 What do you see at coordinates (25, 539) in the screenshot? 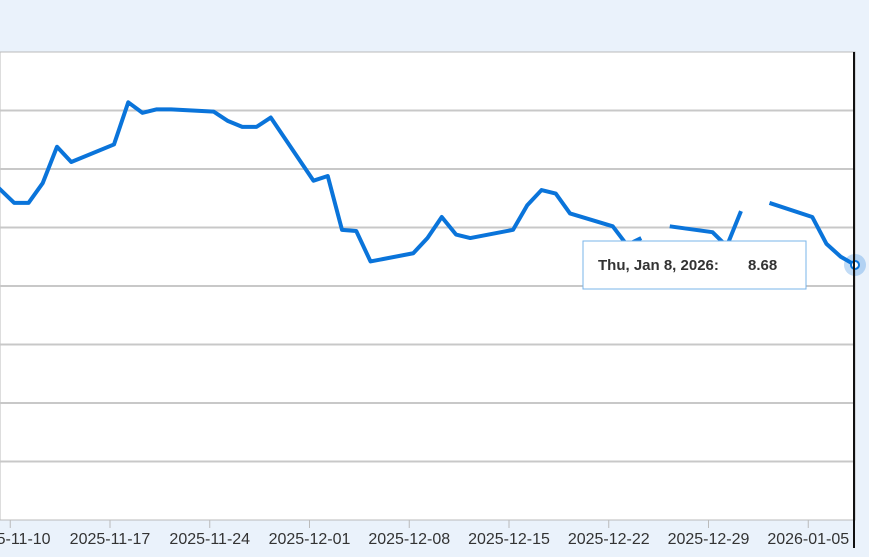
I see `x-tick-label: 2025-11-10` at bounding box center [25, 539].